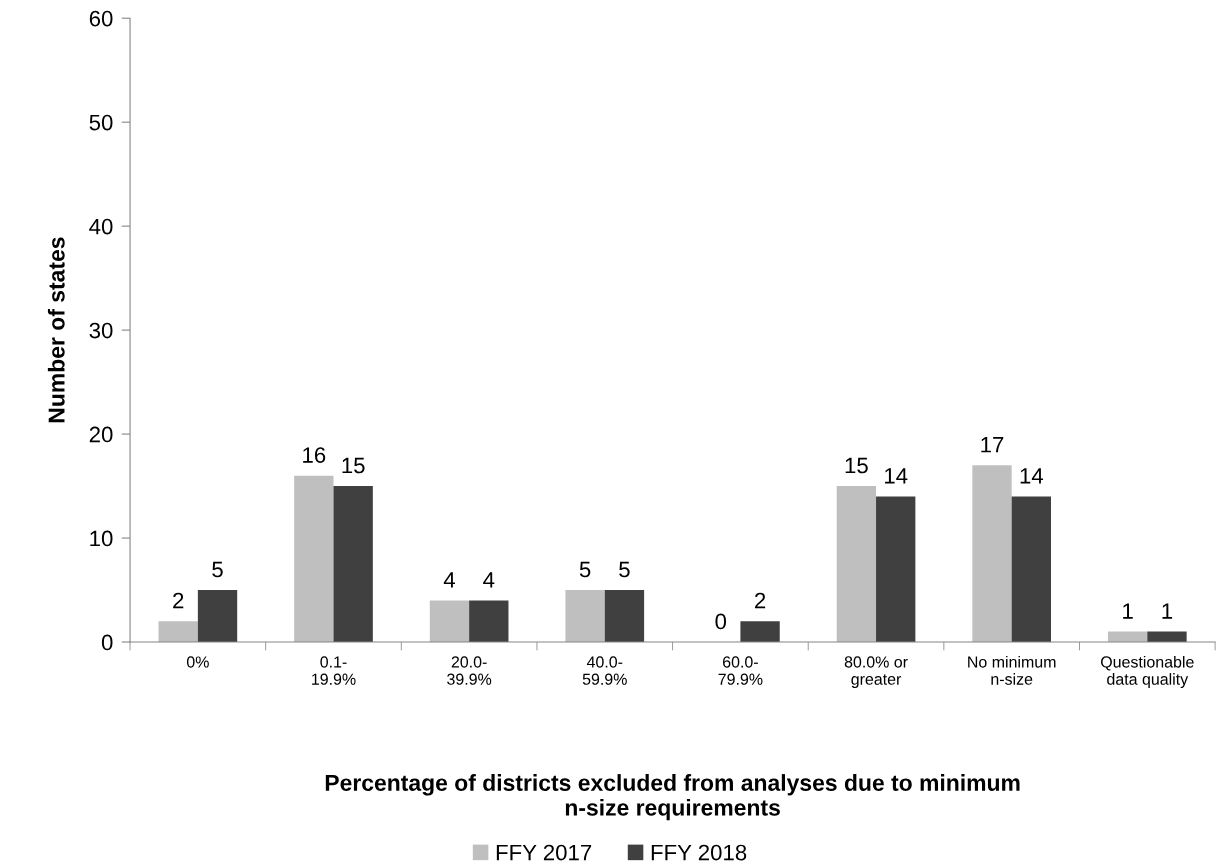 Image resolution: width=1220 pixels, height=867 pixels. What do you see at coordinates (1147, 671) in the screenshot?
I see `x-tick-label: Questionable data quality` at bounding box center [1147, 671].